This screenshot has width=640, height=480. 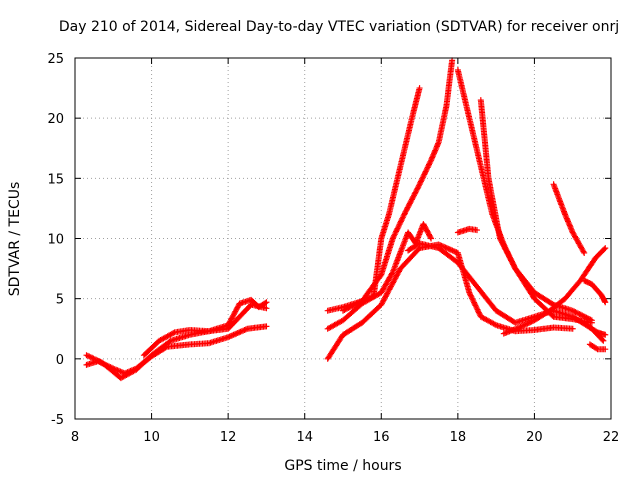 I want to click on x-tick-label: 10, so click(x=151, y=437).